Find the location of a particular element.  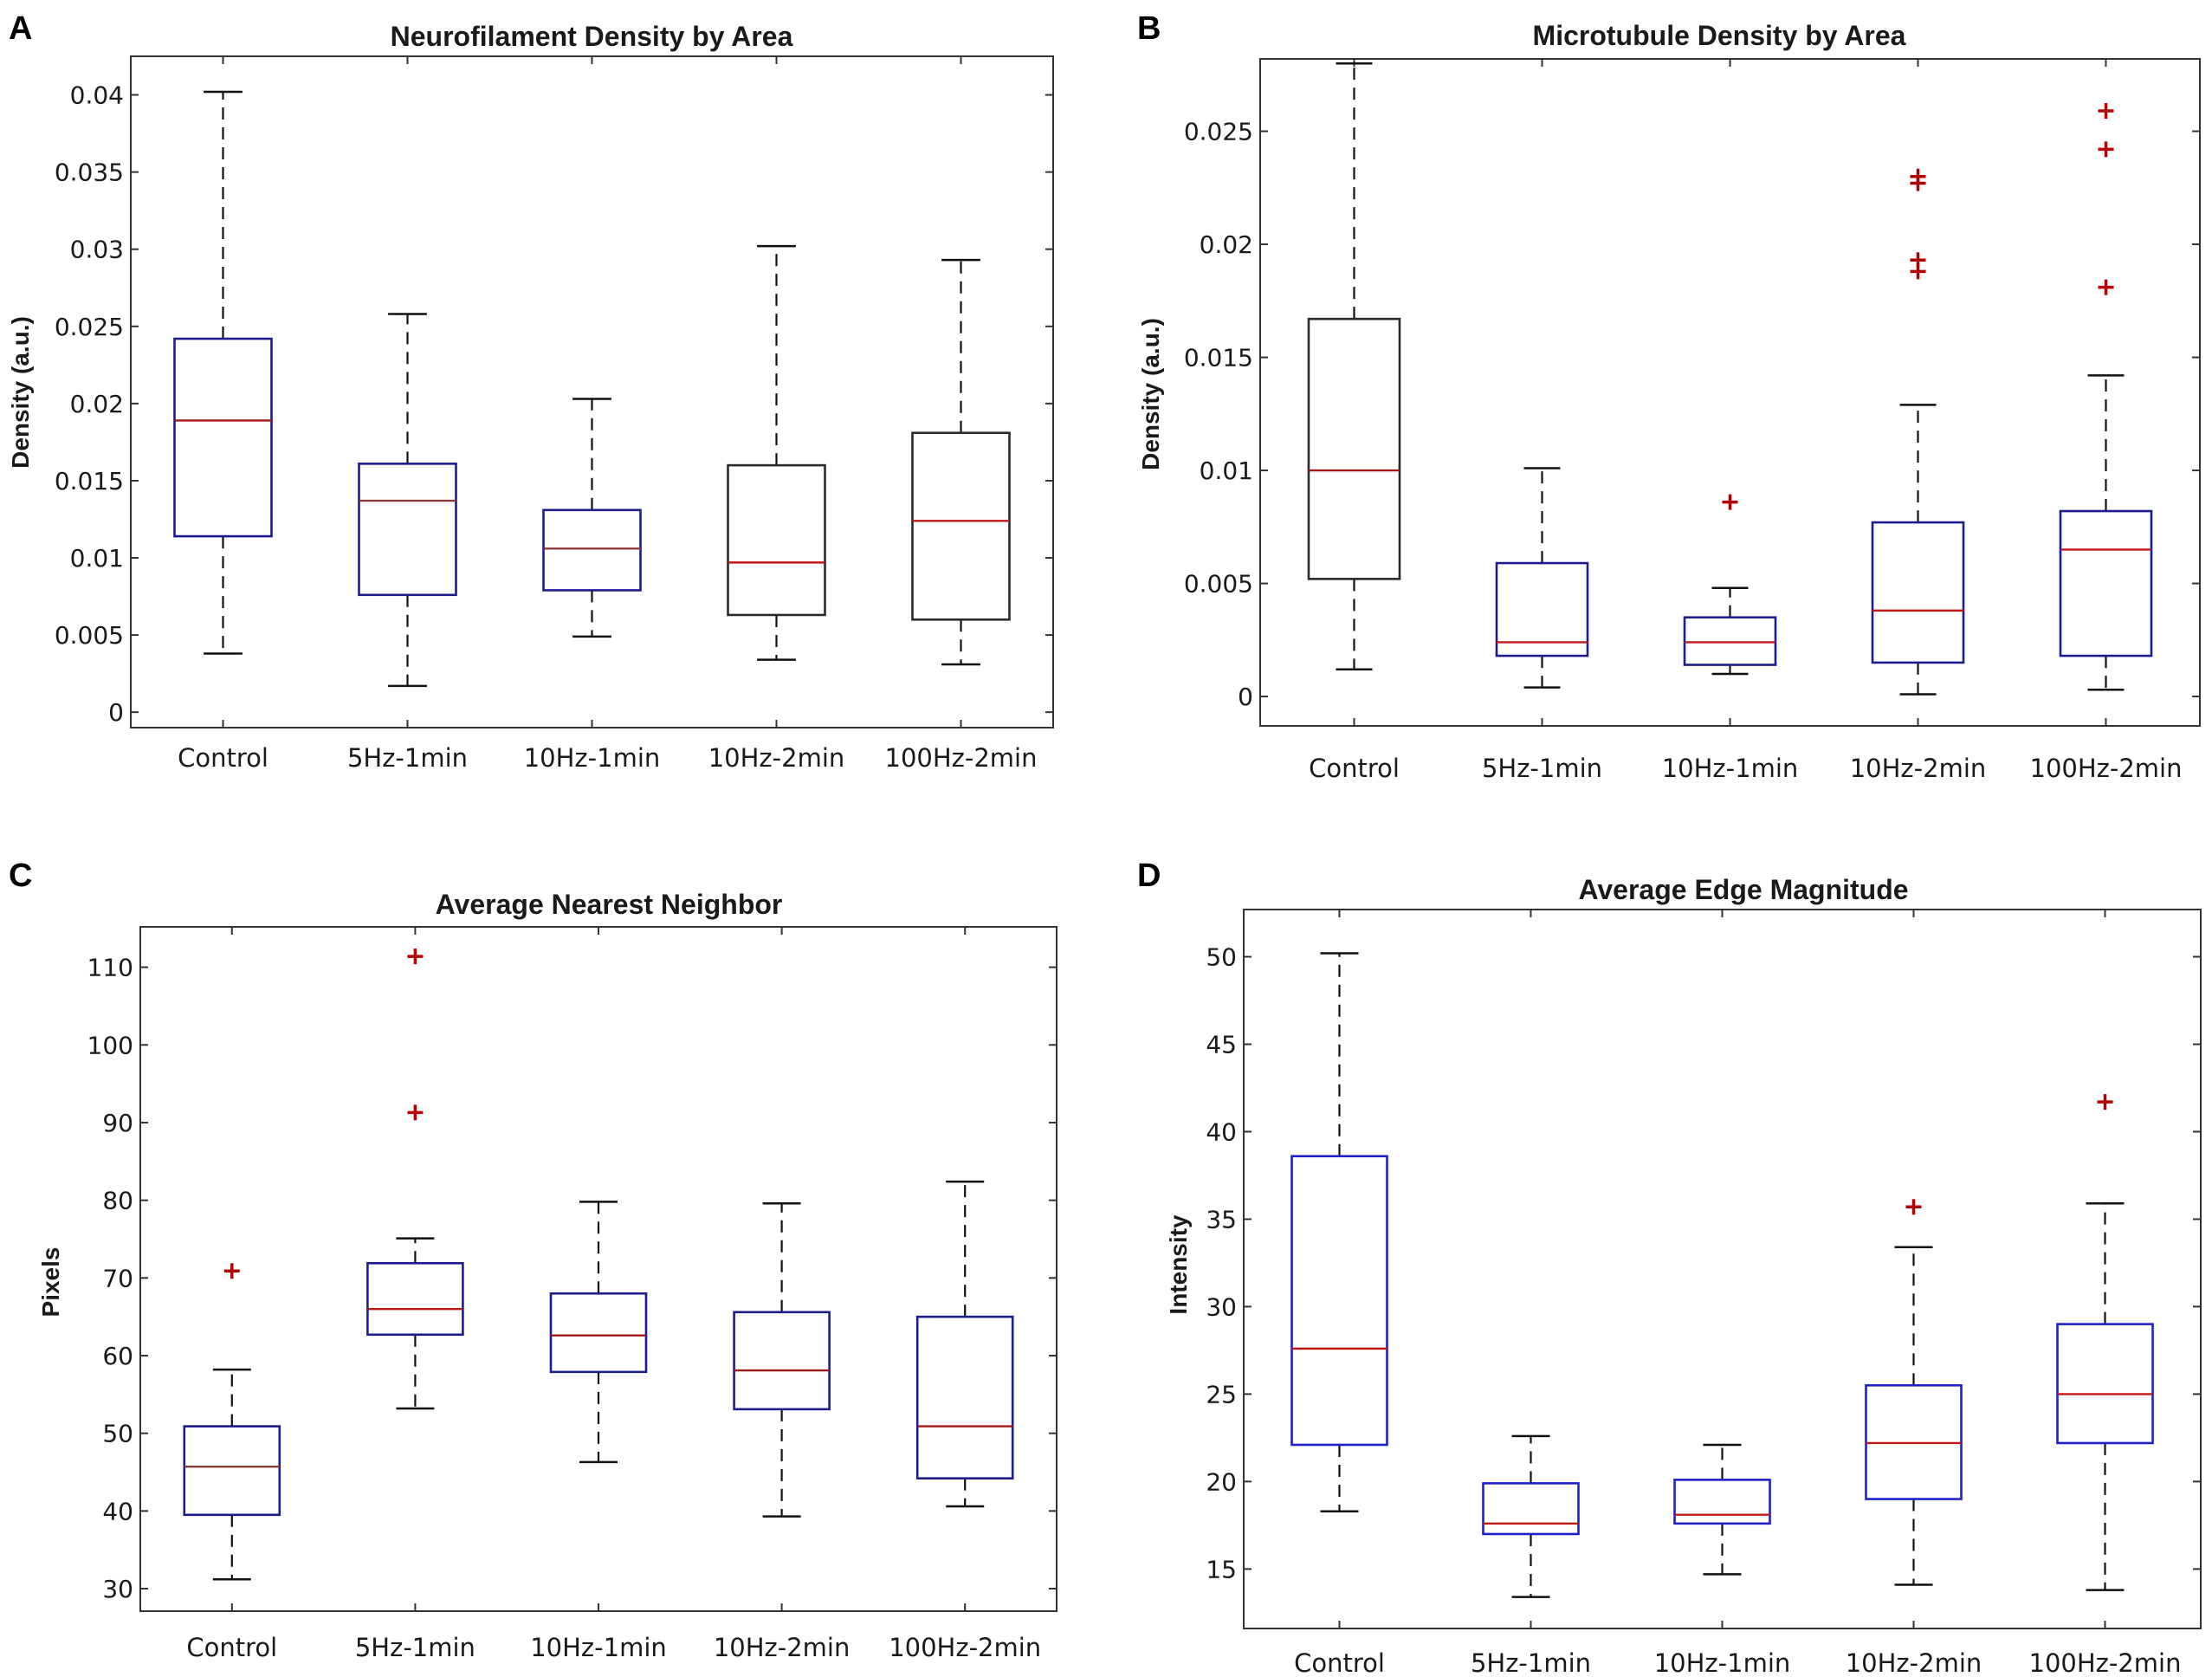

y-tick-label: 60 is located at coordinates (117, 1356).